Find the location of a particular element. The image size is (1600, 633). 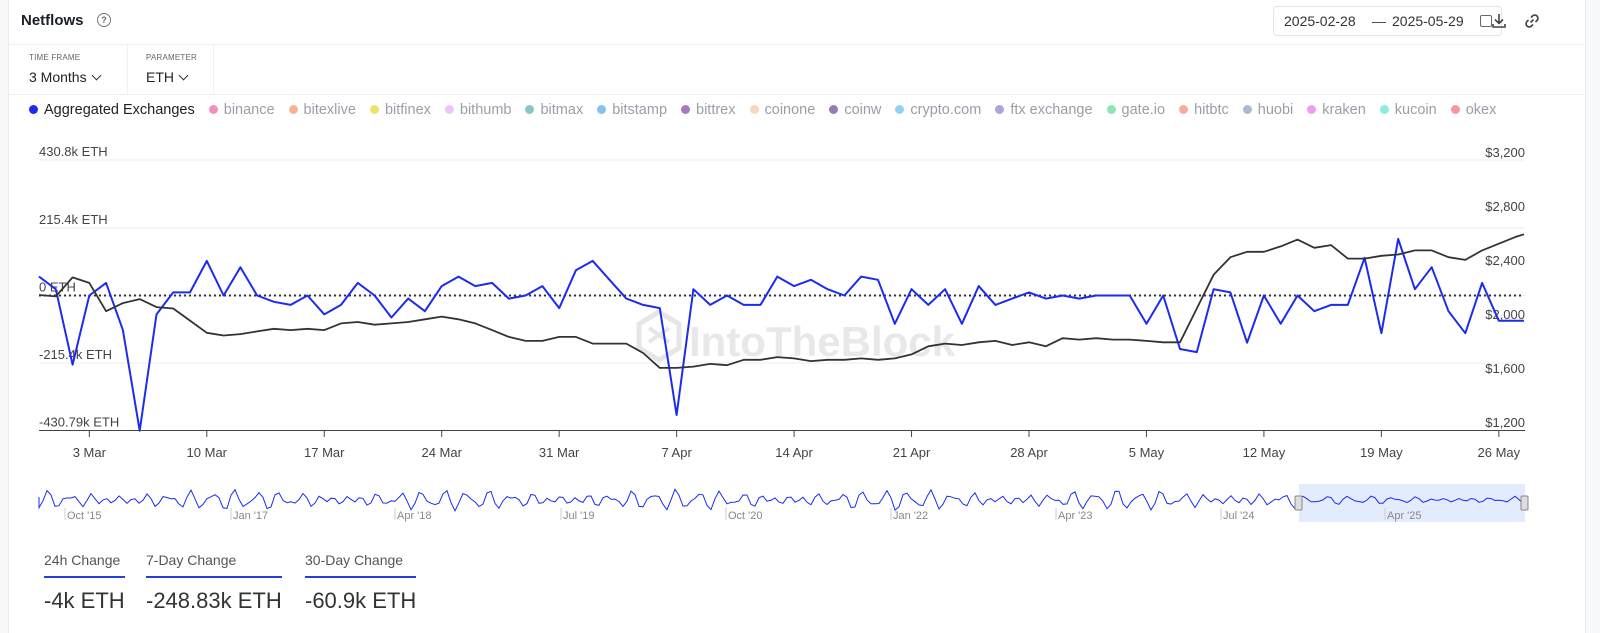

legend-label: bitfinex is located at coordinates (407, 110).